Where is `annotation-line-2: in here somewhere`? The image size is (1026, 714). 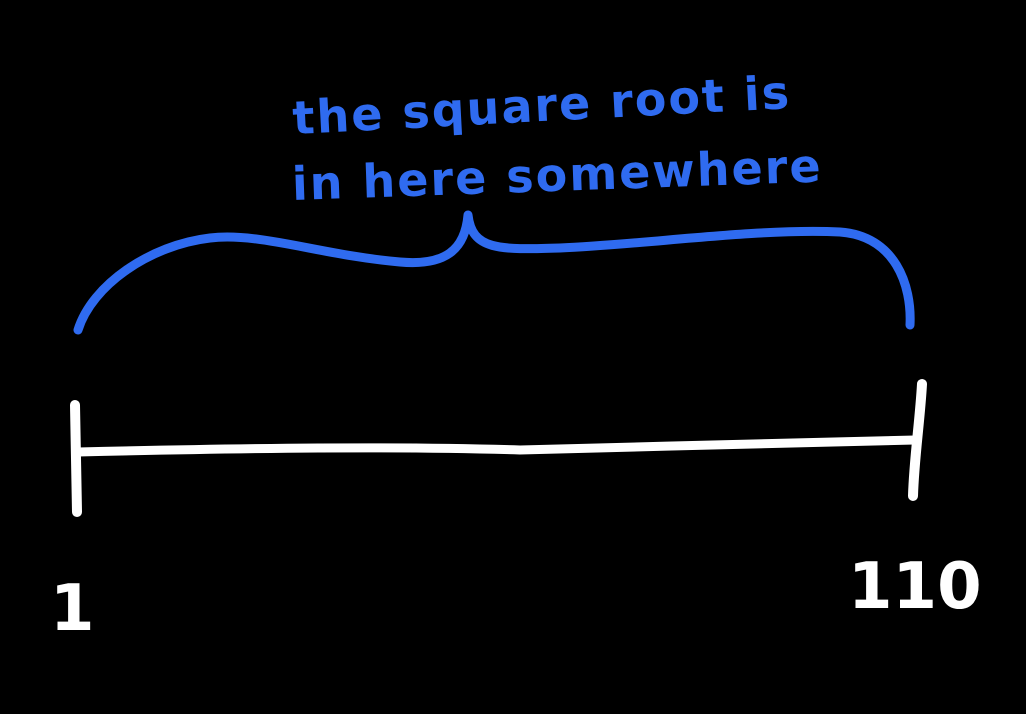 annotation-line-2: in here somewhere is located at coordinates (557, 175).